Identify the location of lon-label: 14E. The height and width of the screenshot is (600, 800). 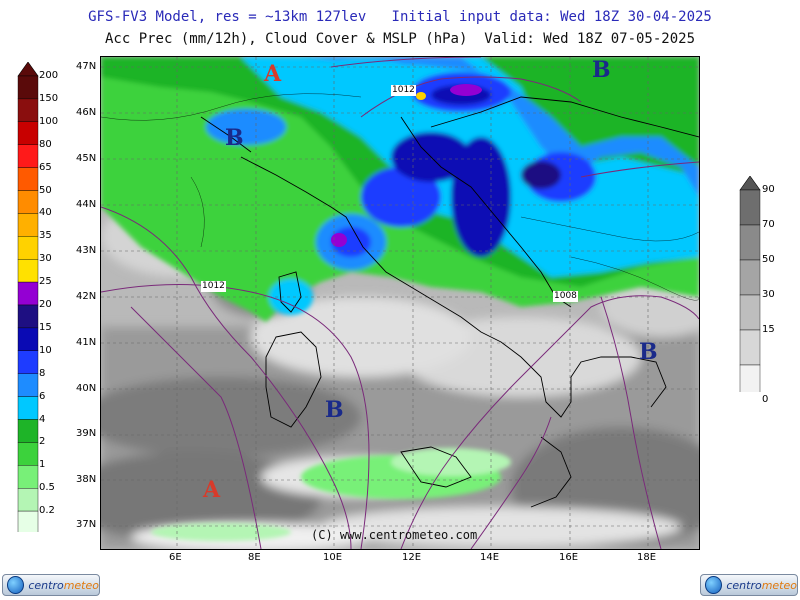
(490, 557).